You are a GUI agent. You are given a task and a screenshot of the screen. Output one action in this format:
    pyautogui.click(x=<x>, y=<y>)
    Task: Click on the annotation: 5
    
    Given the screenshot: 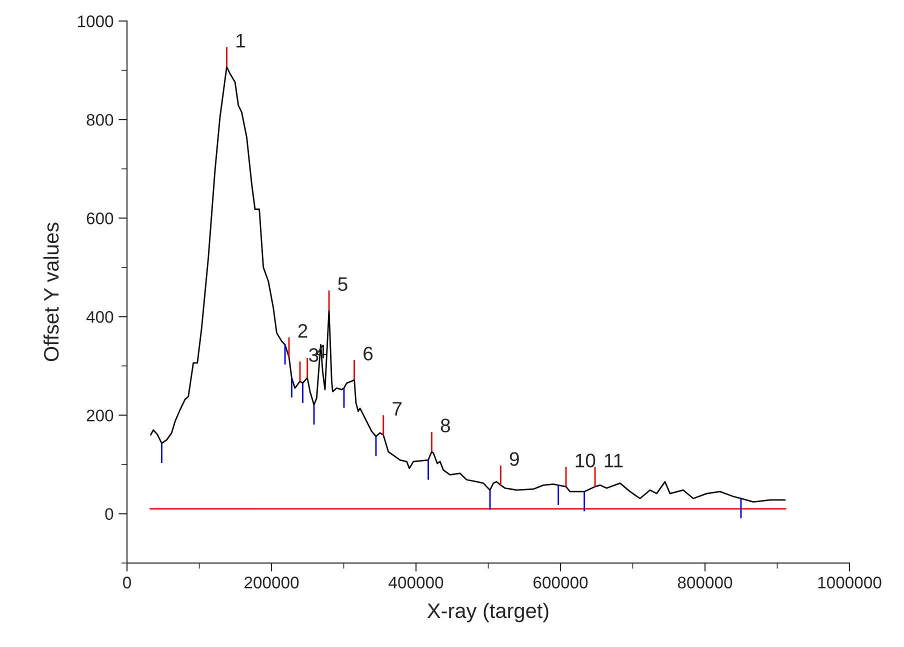 What is the action you would take?
    pyautogui.click(x=343, y=284)
    